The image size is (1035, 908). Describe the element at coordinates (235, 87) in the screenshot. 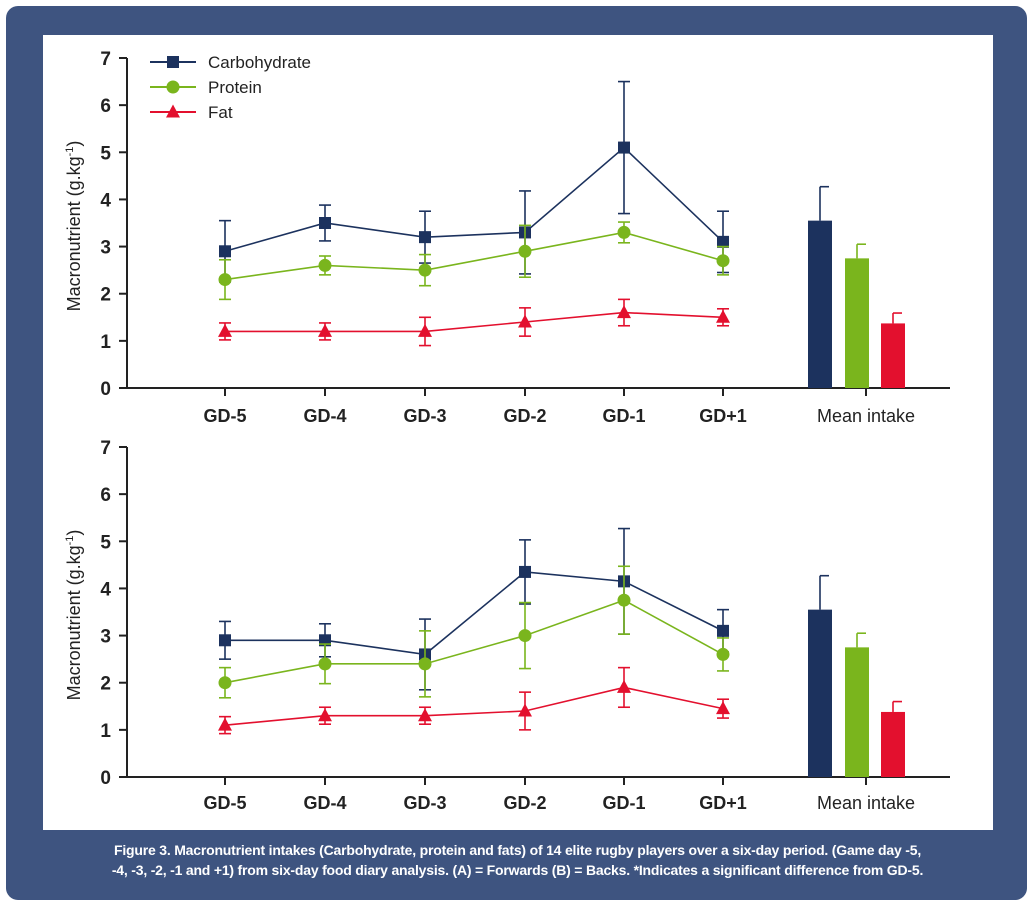

I see `legend-label: Protein` at that location.